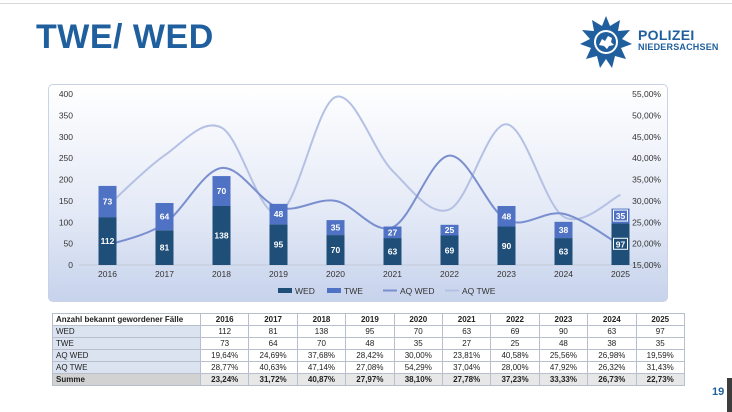  I want to click on table-cell: 23,81%, so click(466, 355).